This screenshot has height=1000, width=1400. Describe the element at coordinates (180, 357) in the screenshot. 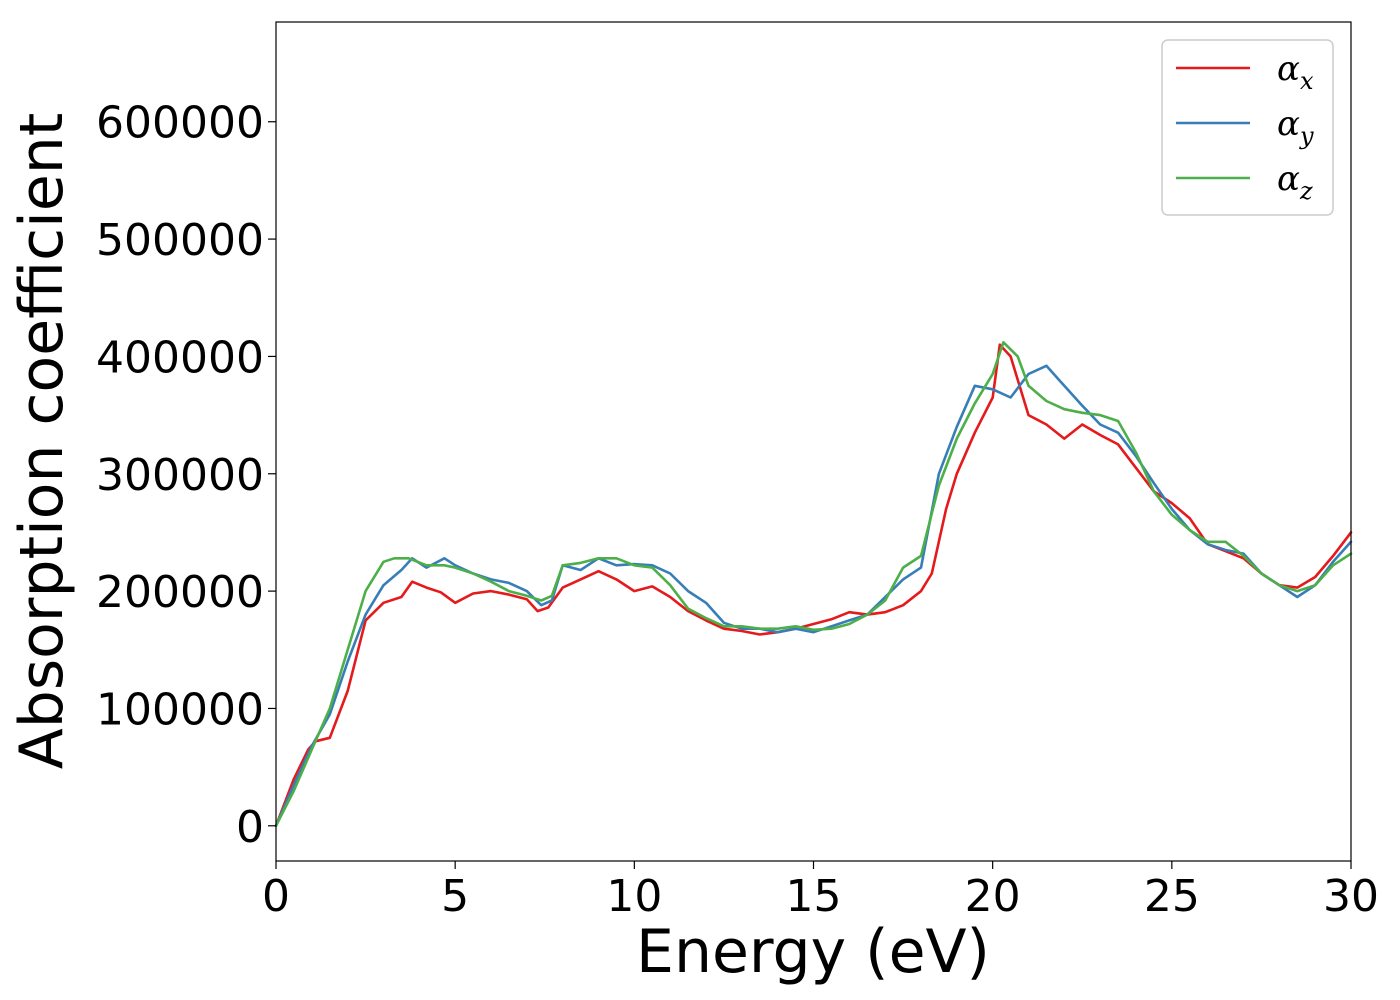

I see `y-tick-label: 400000` at that location.